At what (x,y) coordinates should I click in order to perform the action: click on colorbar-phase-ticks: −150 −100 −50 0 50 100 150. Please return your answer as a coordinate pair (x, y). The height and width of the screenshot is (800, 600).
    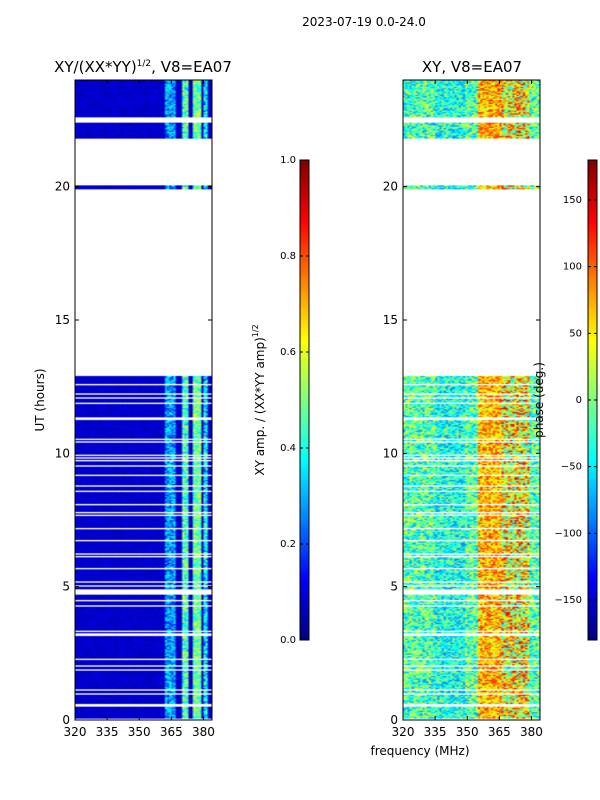
    Looking at the image, I should click on (576, 400).